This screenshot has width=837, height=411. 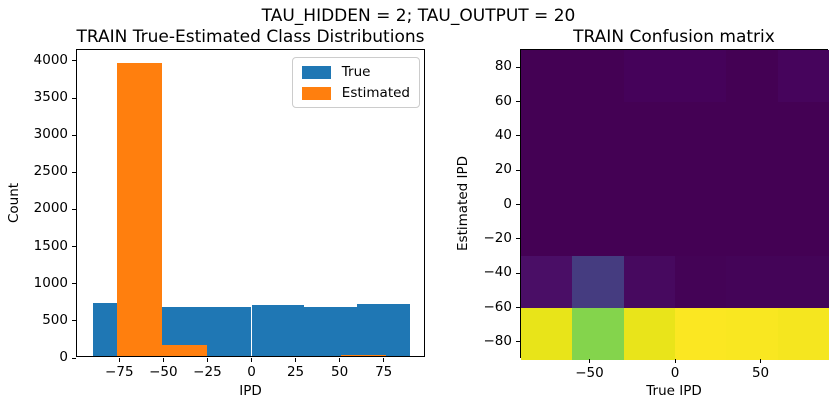 I want to click on x-tick-label: −75, so click(x=119, y=372).